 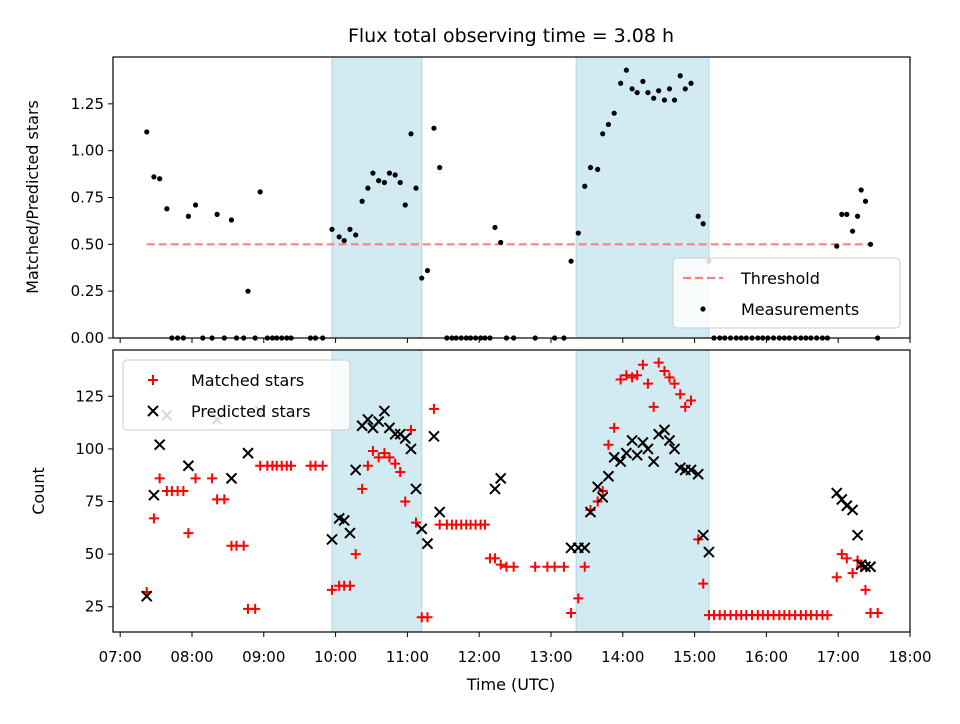 I want to click on measurements-legend-key, so click(x=703, y=309).